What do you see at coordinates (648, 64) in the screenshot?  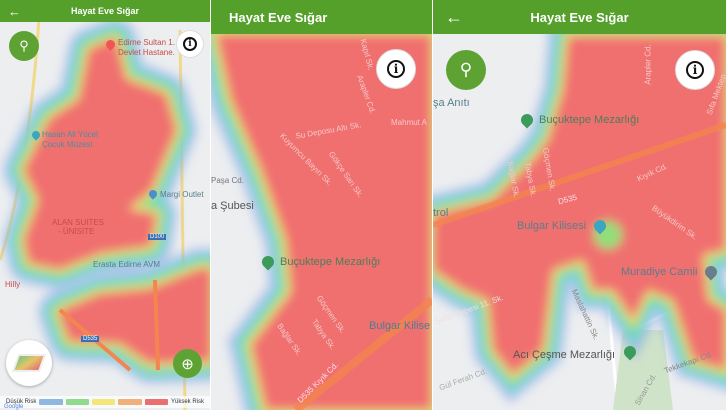 I see `street-label: Arapler Cd.` at bounding box center [648, 64].